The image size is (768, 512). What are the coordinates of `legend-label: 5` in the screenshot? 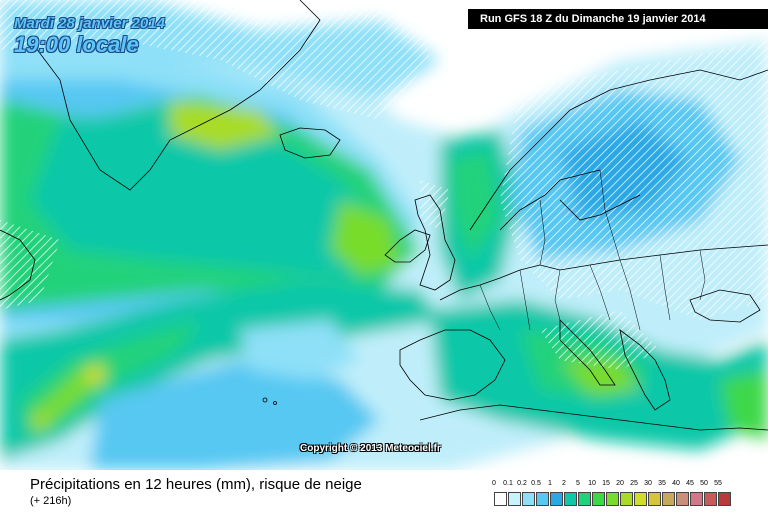 It's located at (578, 483).